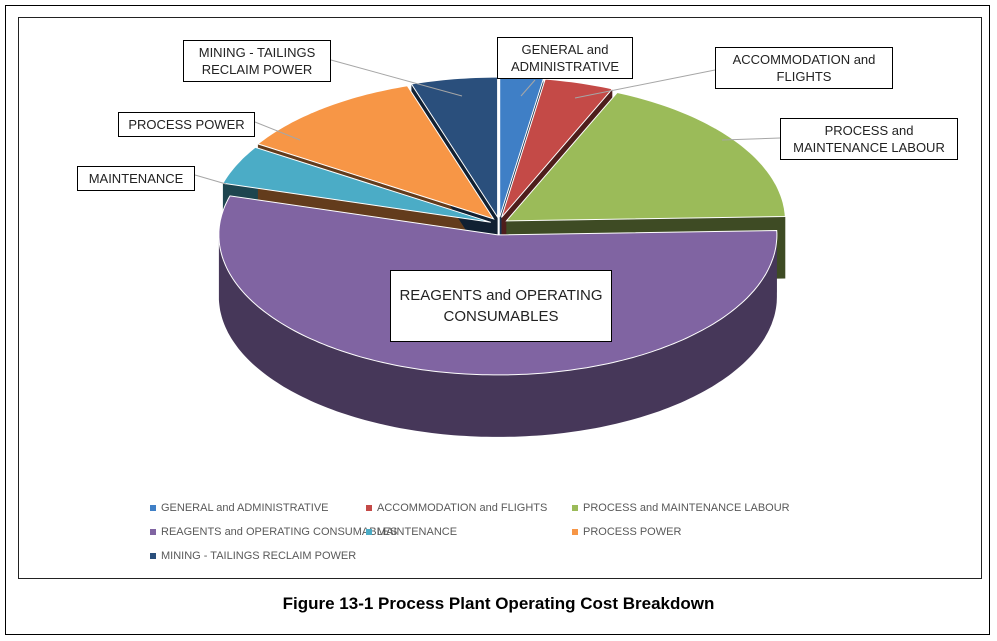  I want to click on data-label: ACCOMMODATION and FLIGHTS, so click(804, 68).